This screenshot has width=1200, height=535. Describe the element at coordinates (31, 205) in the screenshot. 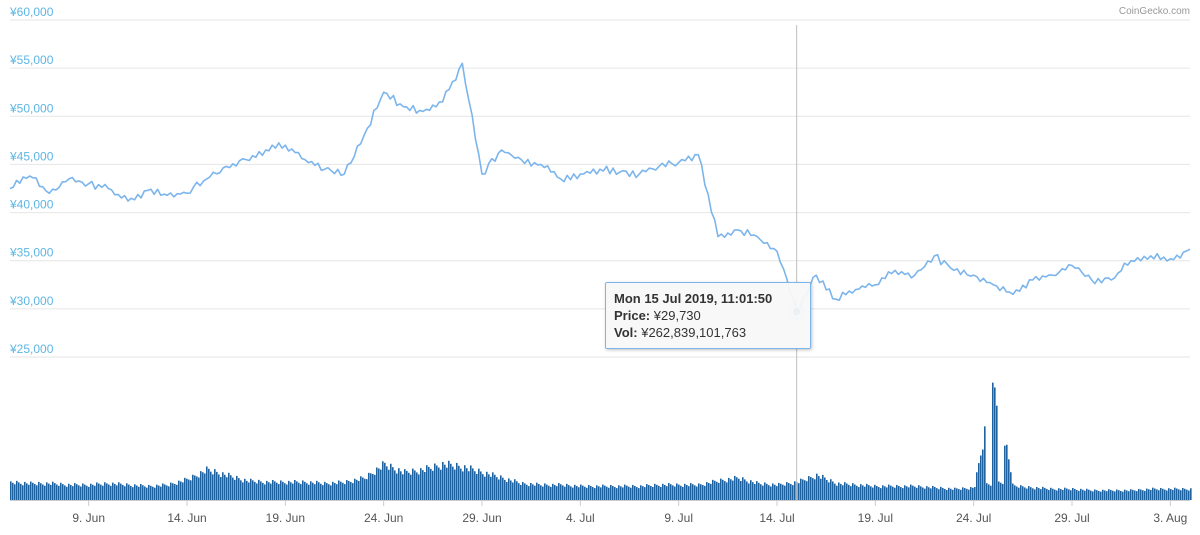

I see `y-tick-label: ¥40,000` at that location.